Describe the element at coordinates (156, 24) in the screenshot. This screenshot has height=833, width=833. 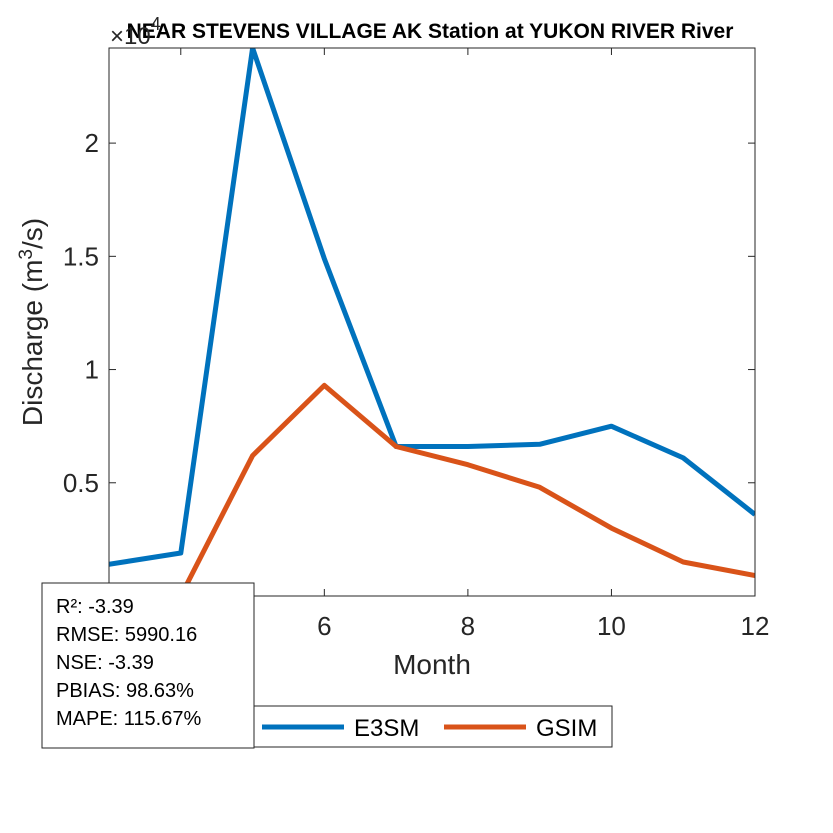
I see `y-exponent-power: 4` at that location.